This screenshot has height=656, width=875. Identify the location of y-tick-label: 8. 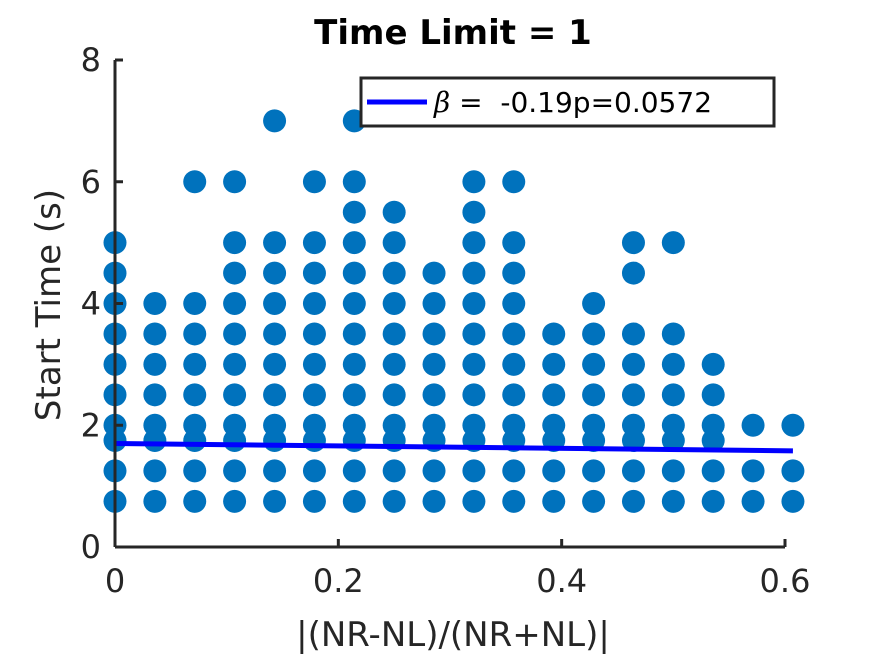
(91, 60).